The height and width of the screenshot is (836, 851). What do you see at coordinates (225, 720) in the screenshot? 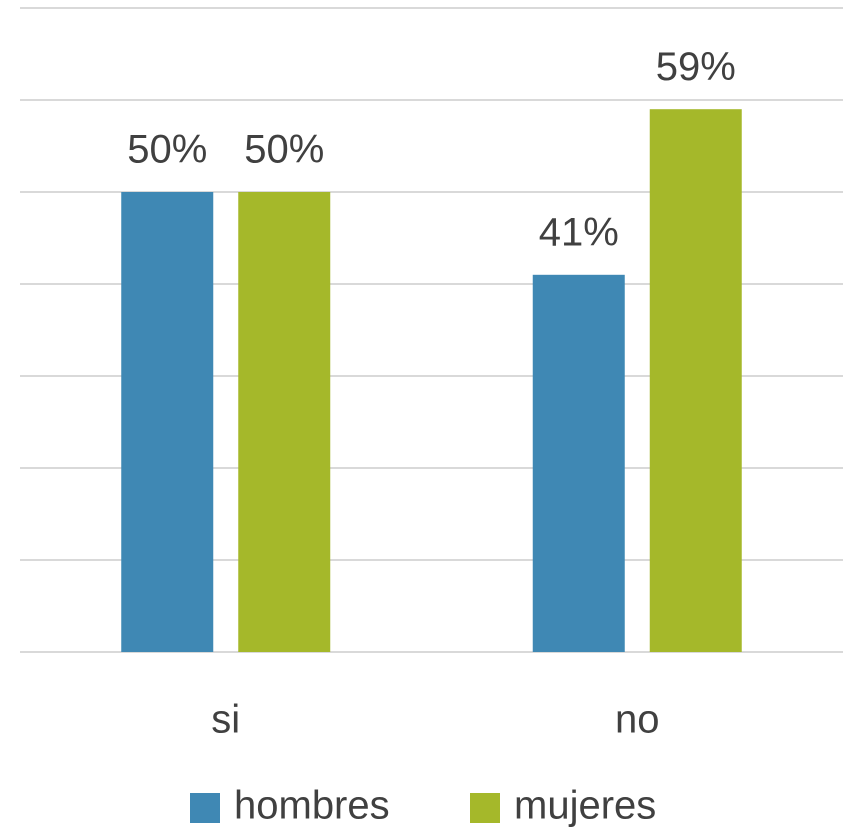
I see `x-tick-label: si` at bounding box center [225, 720].